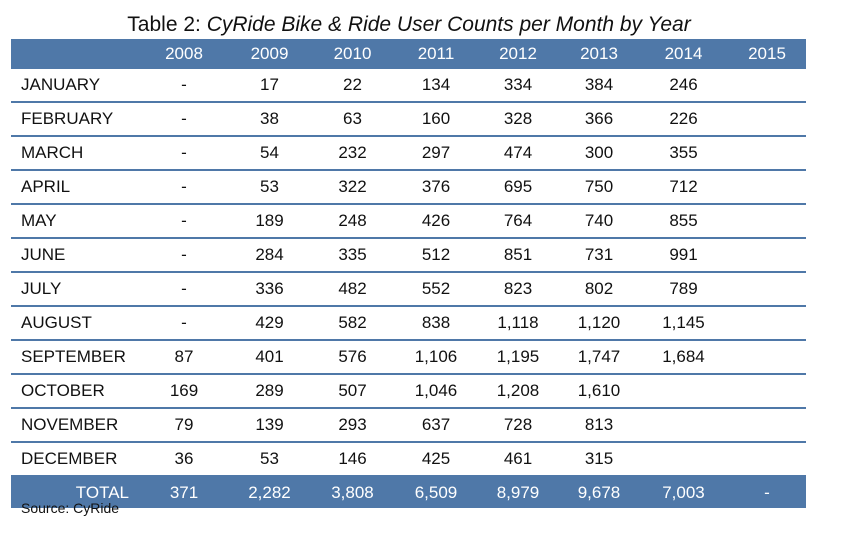 Image resolution: width=850 pixels, height=537 pixels. What do you see at coordinates (436, 323) in the screenshot?
I see `count-cell: 838` at bounding box center [436, 323].